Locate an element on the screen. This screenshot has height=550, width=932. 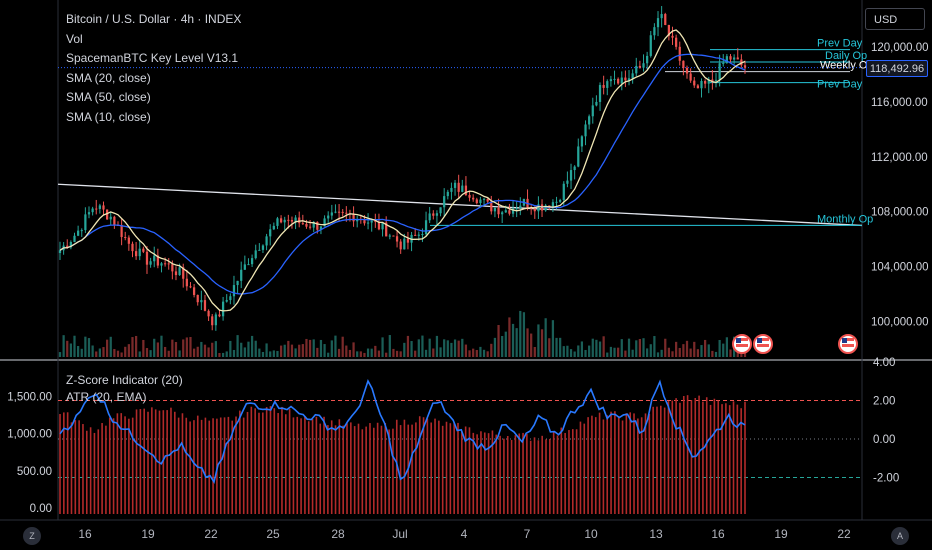
auto-scale-button: Z is located at coordinates (32, 536).